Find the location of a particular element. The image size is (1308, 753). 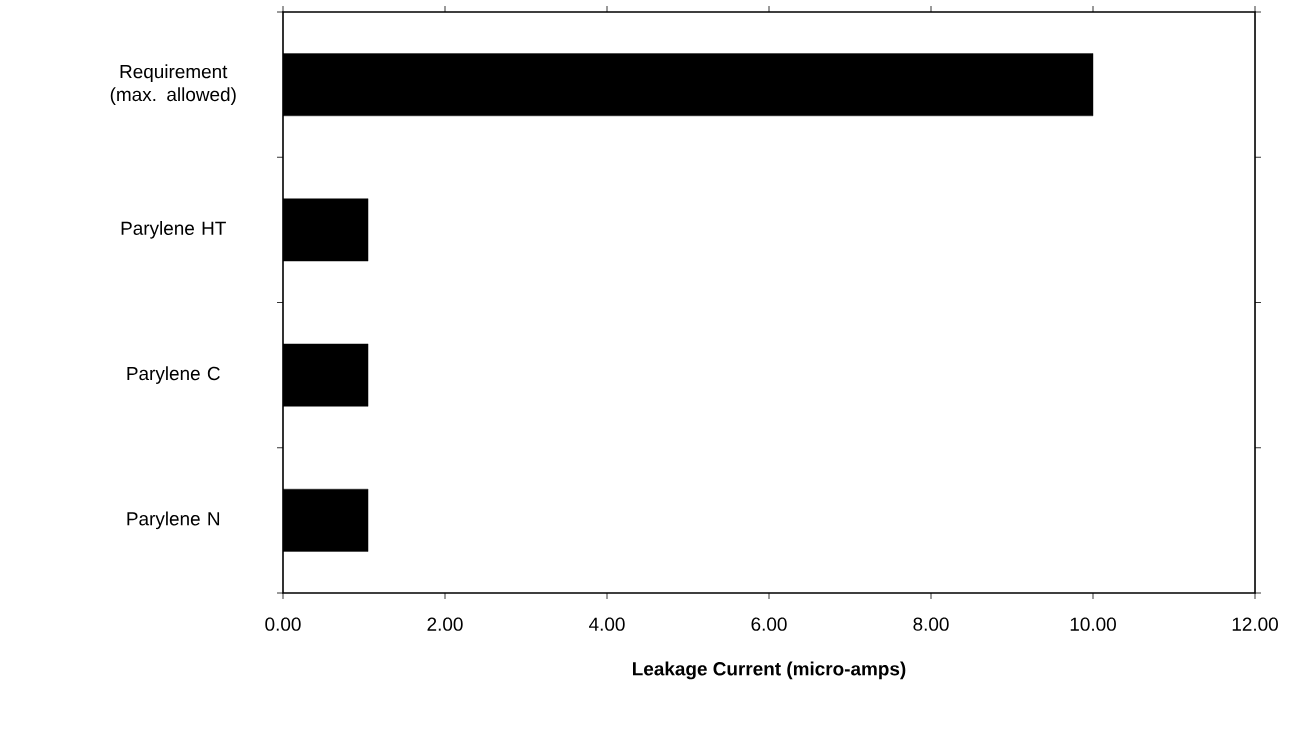

y-tick-label: Parylene C is located at coordinates (173, 375).